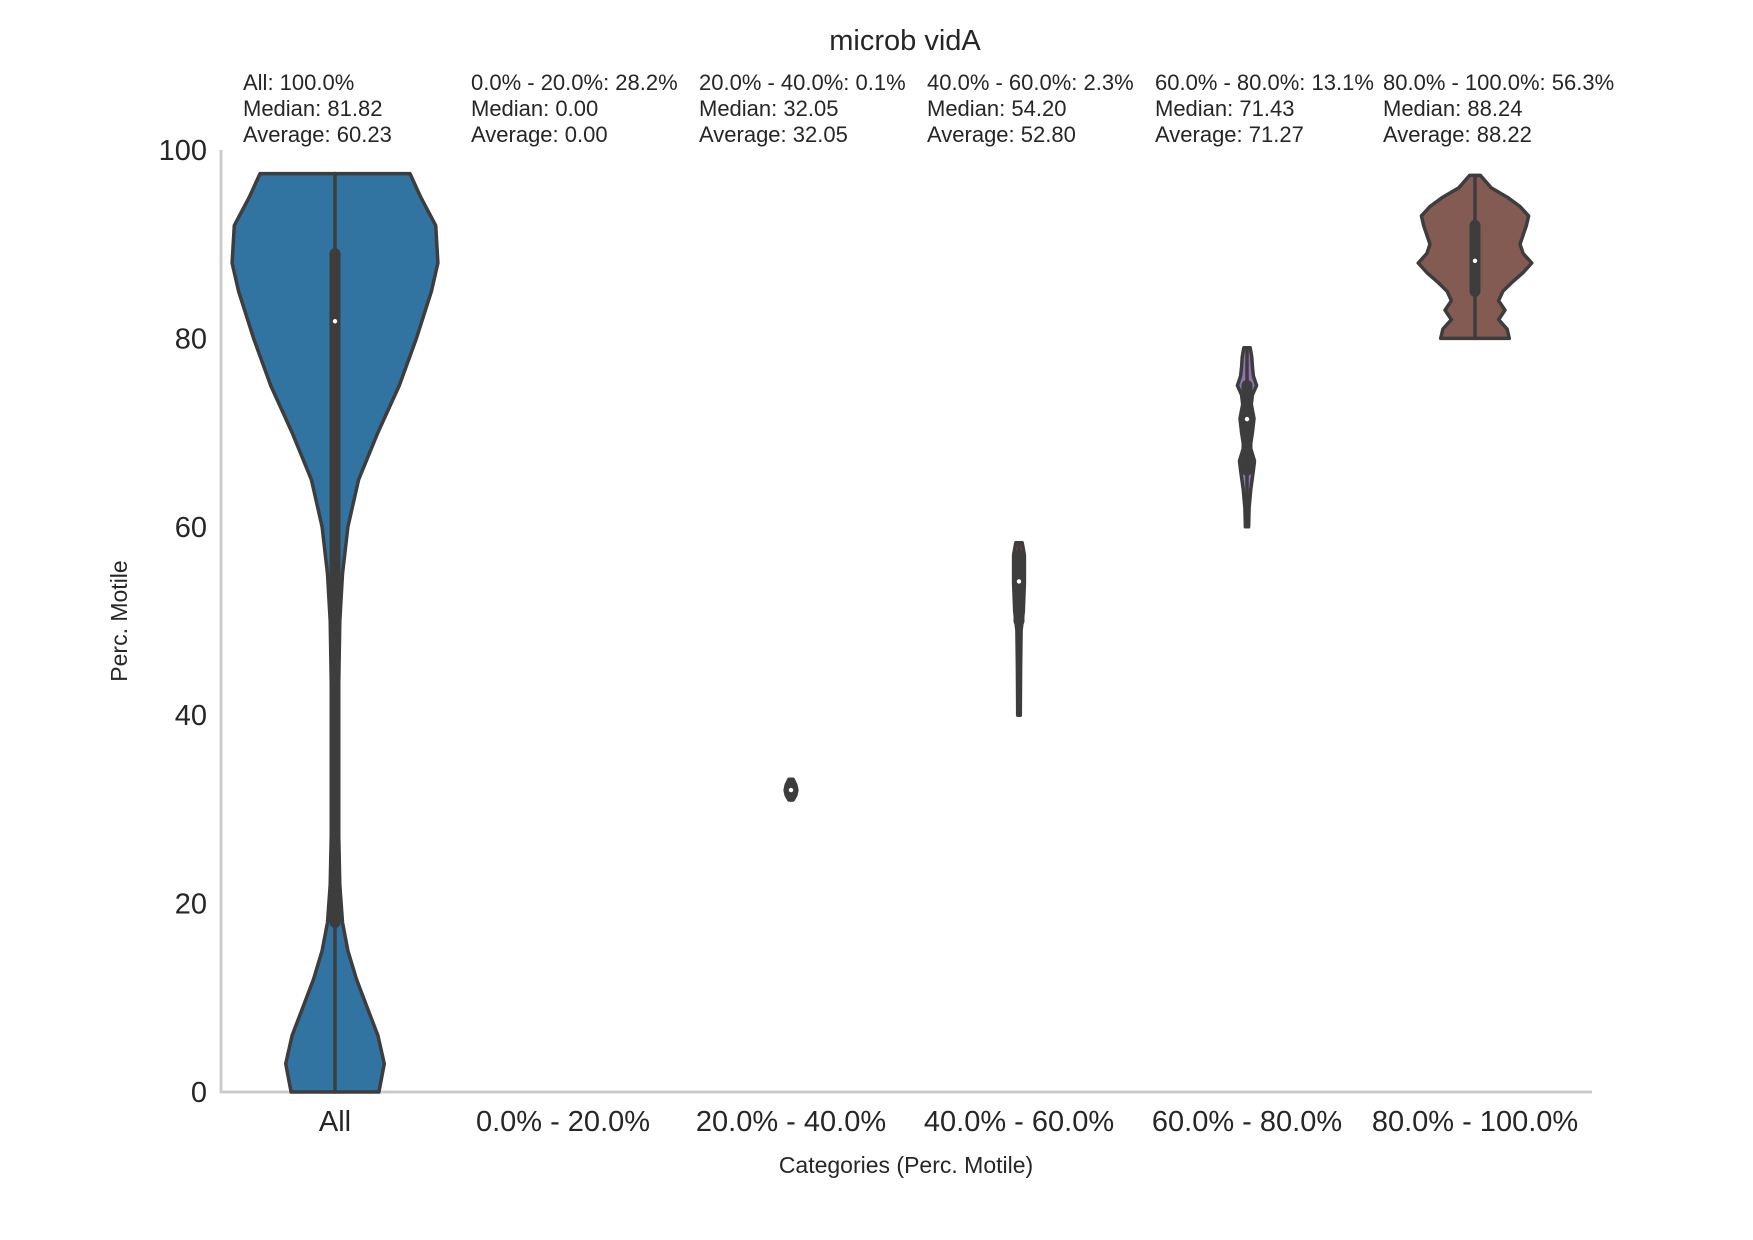 The width and height of the screenshot is (1753, 1240). I want to click on y-tick-label: 20, so click(191, 905).